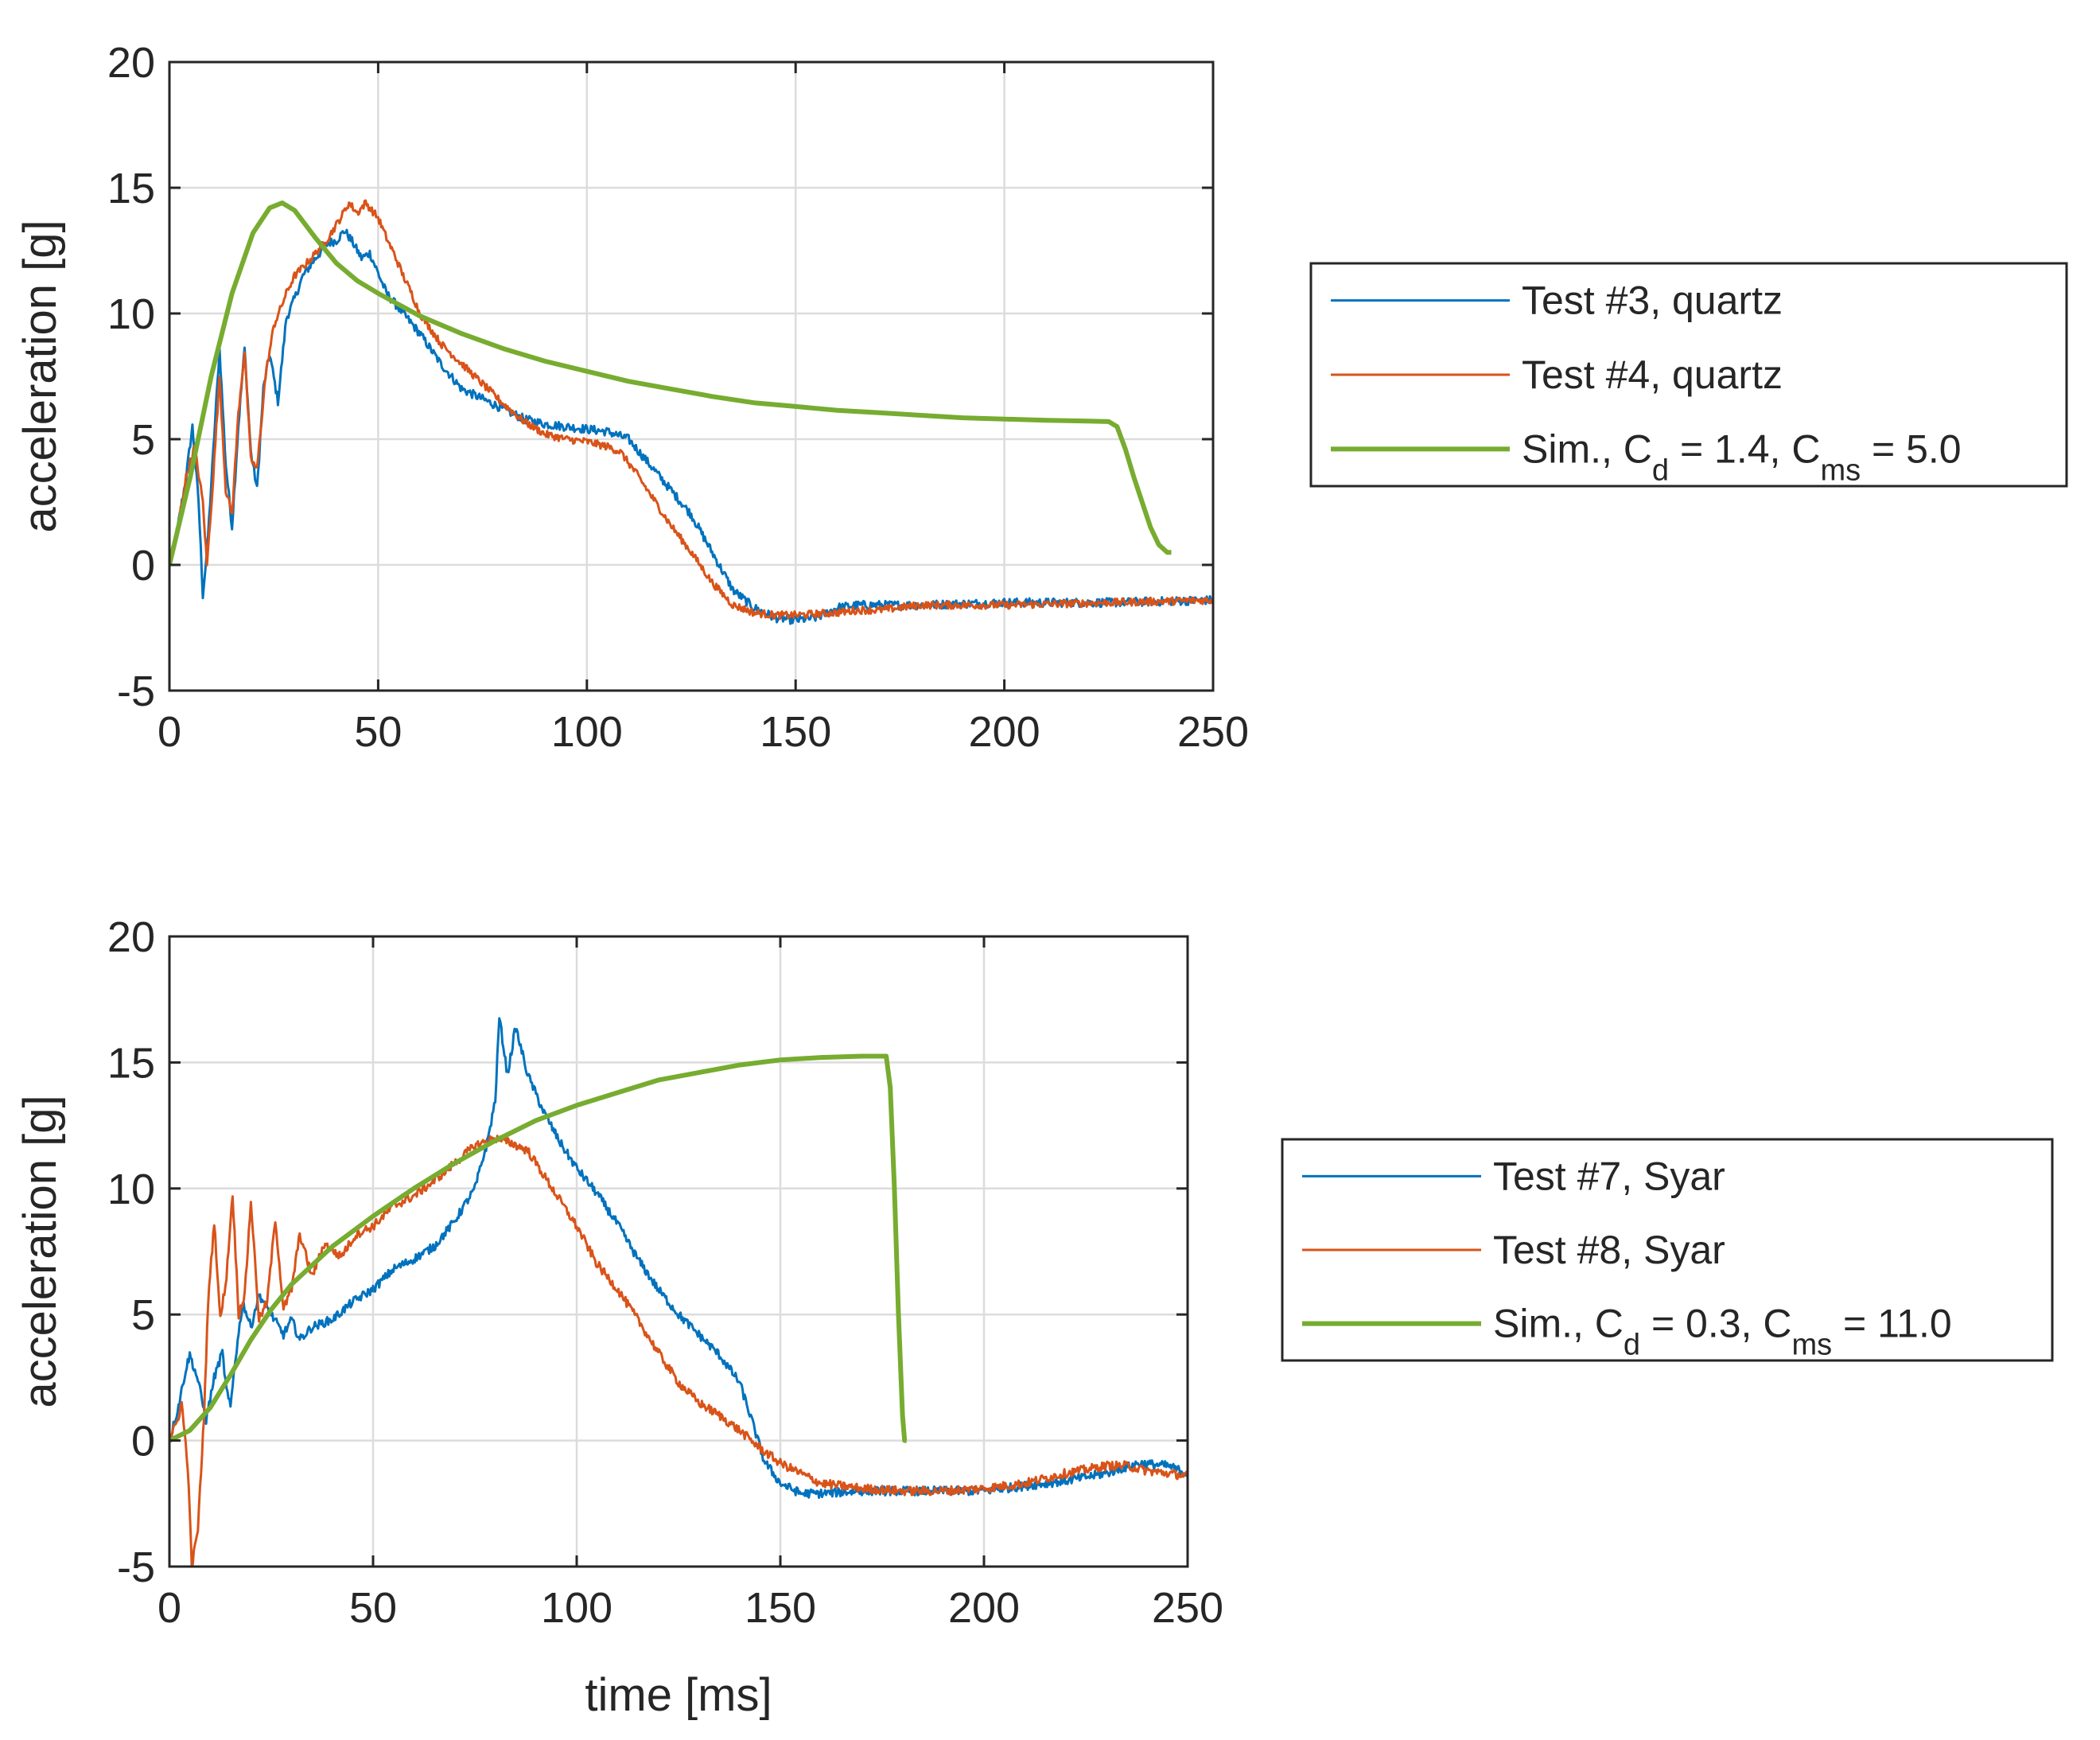  I want to click on legend-text-part: = 11.0, so click(1892, 1324).